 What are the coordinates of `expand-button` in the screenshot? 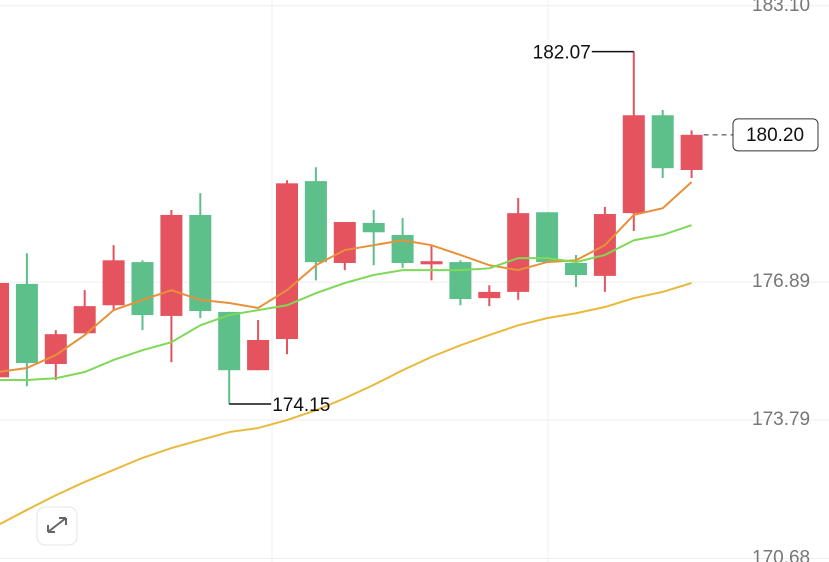 It's located at (57, 526).